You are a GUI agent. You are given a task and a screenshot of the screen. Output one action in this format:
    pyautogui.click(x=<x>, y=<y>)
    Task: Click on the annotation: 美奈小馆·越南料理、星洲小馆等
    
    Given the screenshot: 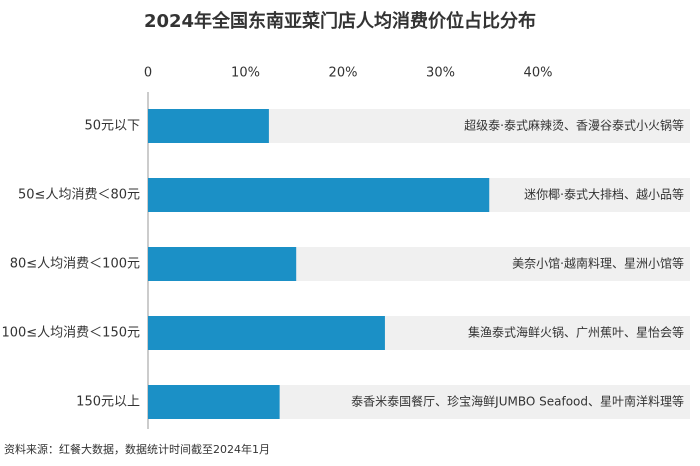 What is the action you would take?
    pyautogui.click(x=598, y=263)
    